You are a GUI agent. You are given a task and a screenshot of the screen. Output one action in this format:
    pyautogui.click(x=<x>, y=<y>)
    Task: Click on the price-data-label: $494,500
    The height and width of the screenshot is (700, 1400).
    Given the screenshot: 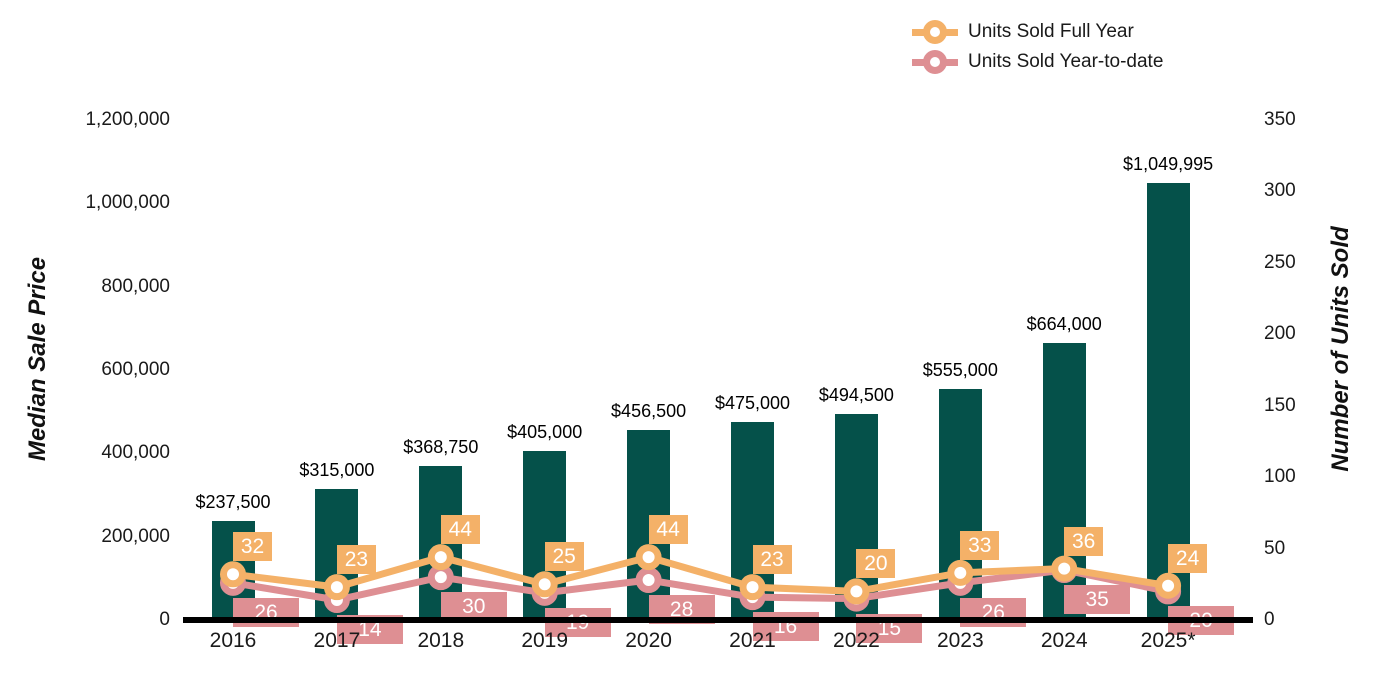 What is the action you would take?
    pyautogui.click(x=856, y=394)
    